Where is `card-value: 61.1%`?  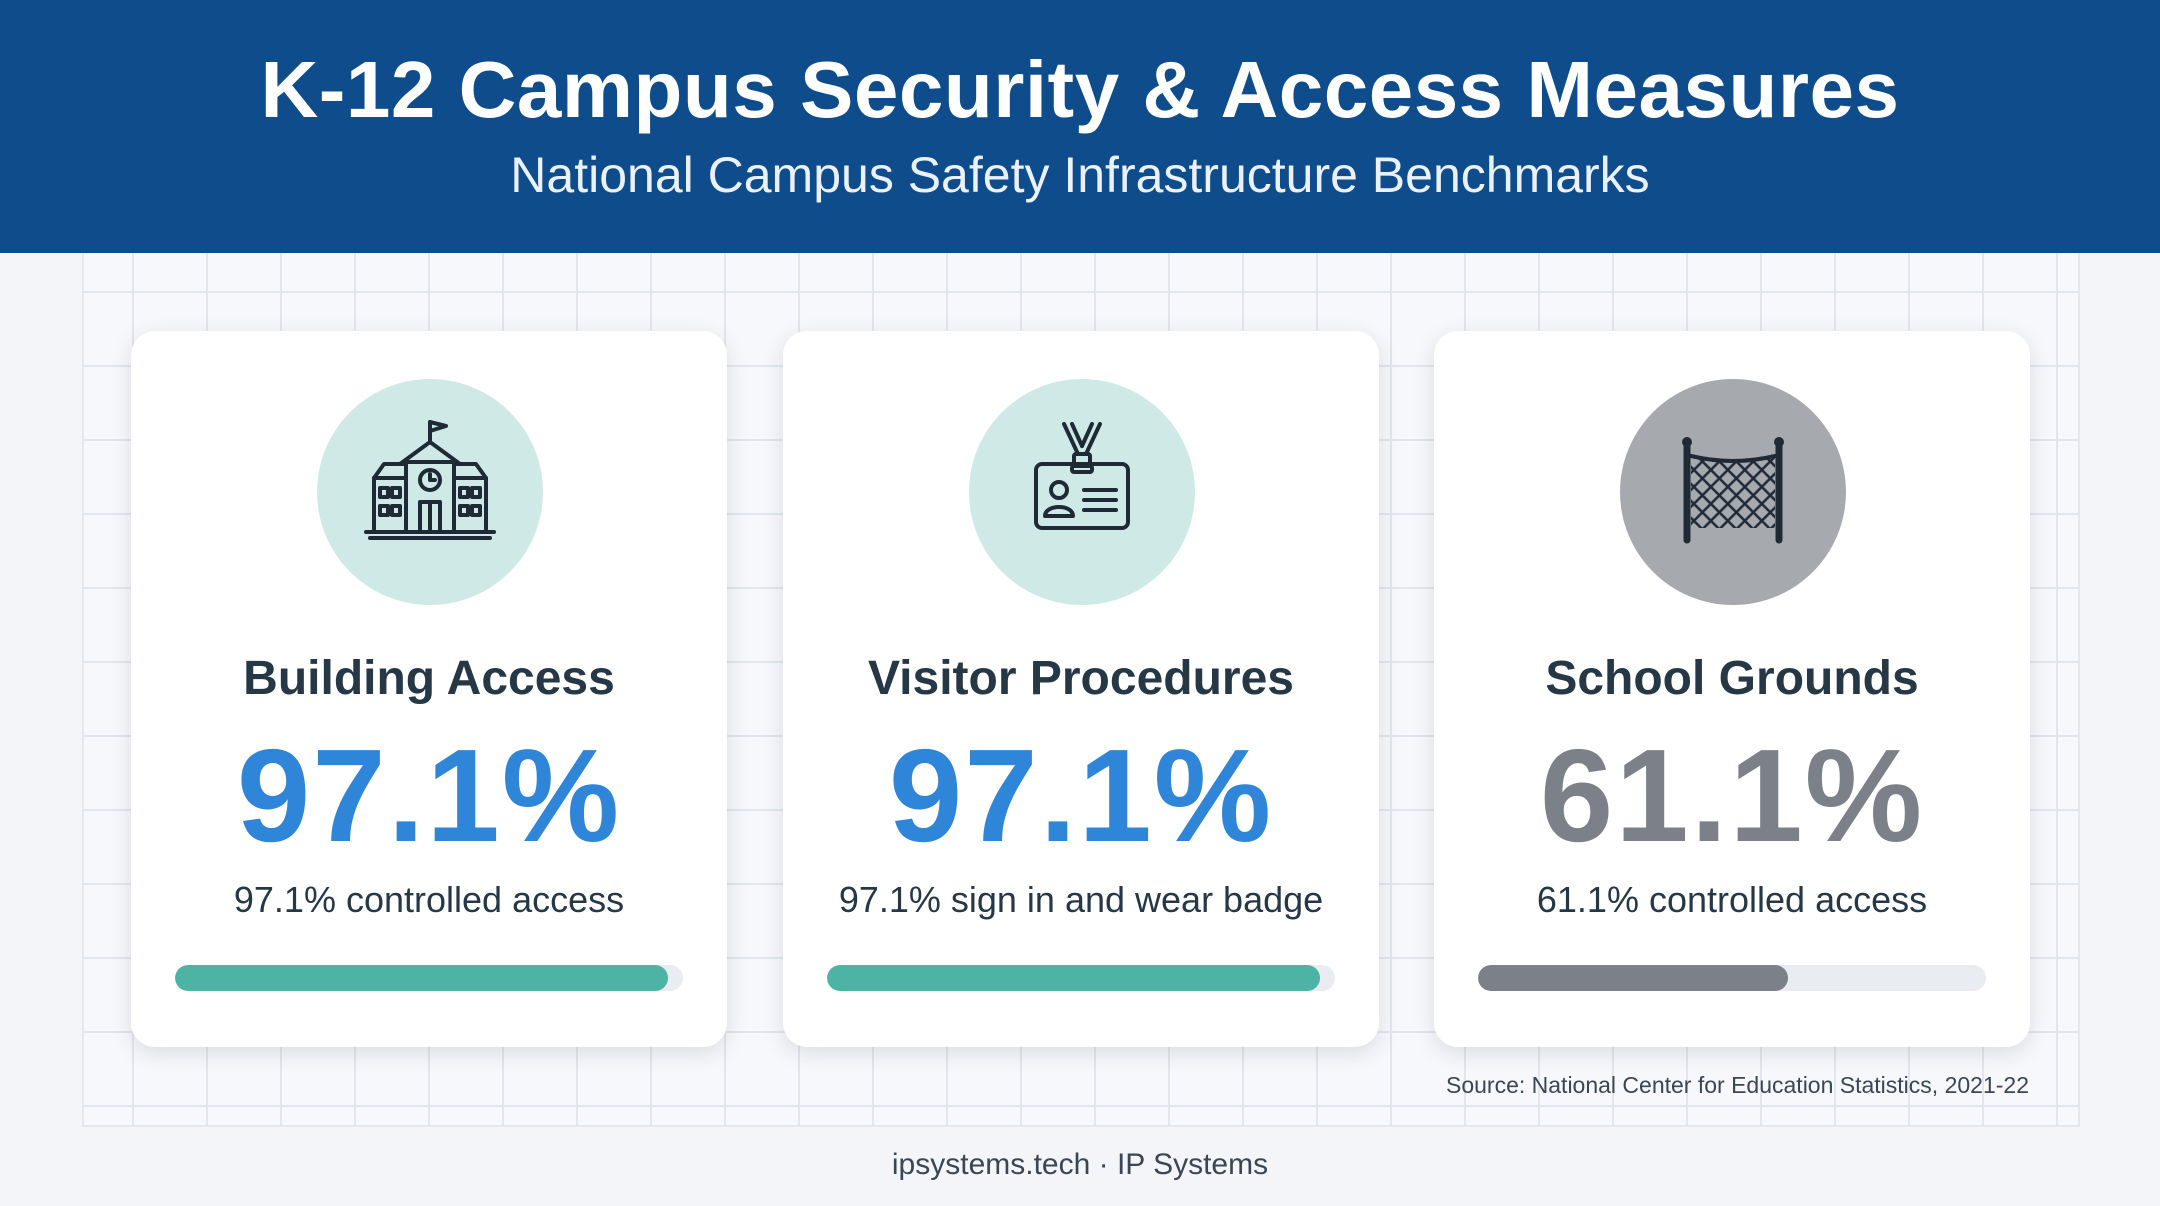 card-value: 61.1% is located at coordinates (1732, 795).